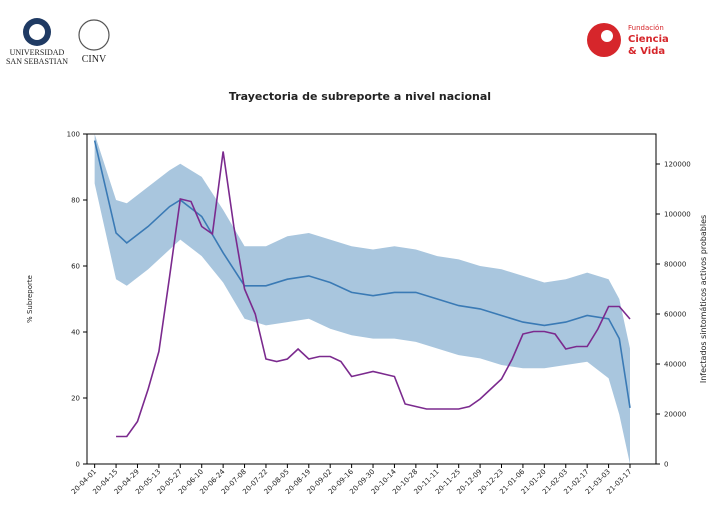 The height and width of the screenshot is (518, 719). I want to click on y2-tick-label: 100000, so click(677, 215).